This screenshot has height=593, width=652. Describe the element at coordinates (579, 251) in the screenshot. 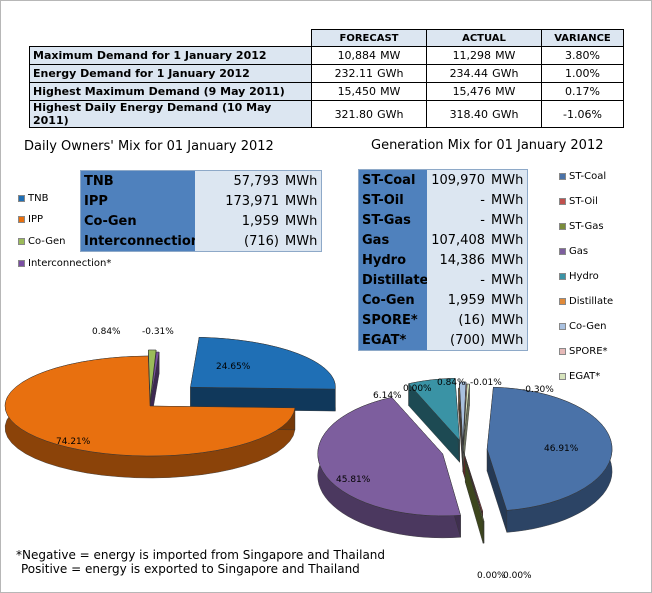

I see `legend-label: Gas` at that location.